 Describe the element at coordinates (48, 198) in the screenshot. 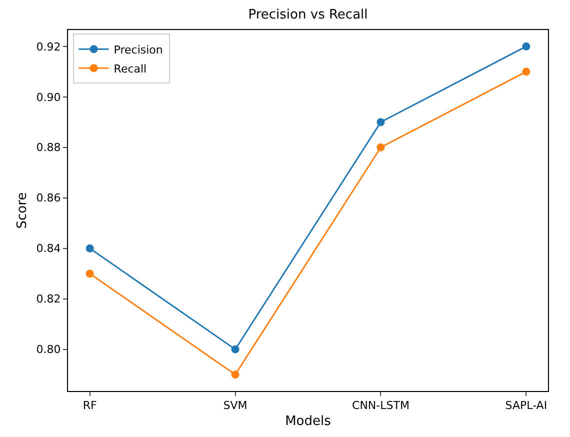

I see `y-tick-label: 0.86` at that location.